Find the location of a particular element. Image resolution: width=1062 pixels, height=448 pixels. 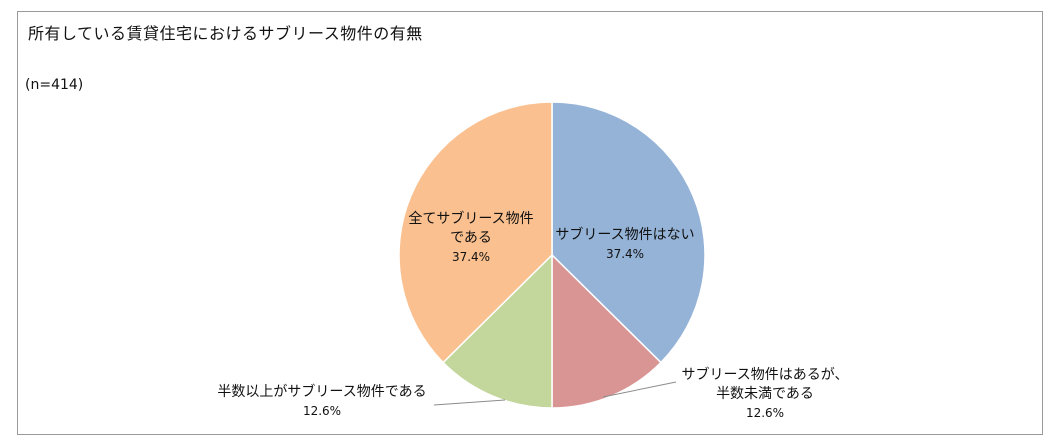

slice-label-1-line-1: サブリース物件はない is located at coordinates (624, 234).